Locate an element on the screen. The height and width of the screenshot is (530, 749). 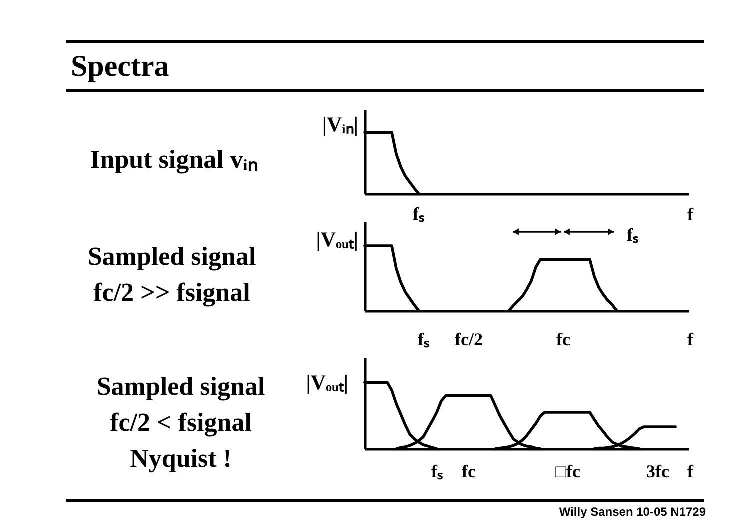
text: Willy Sansen 10-05 N1729 is located at coordinates (632, 512).